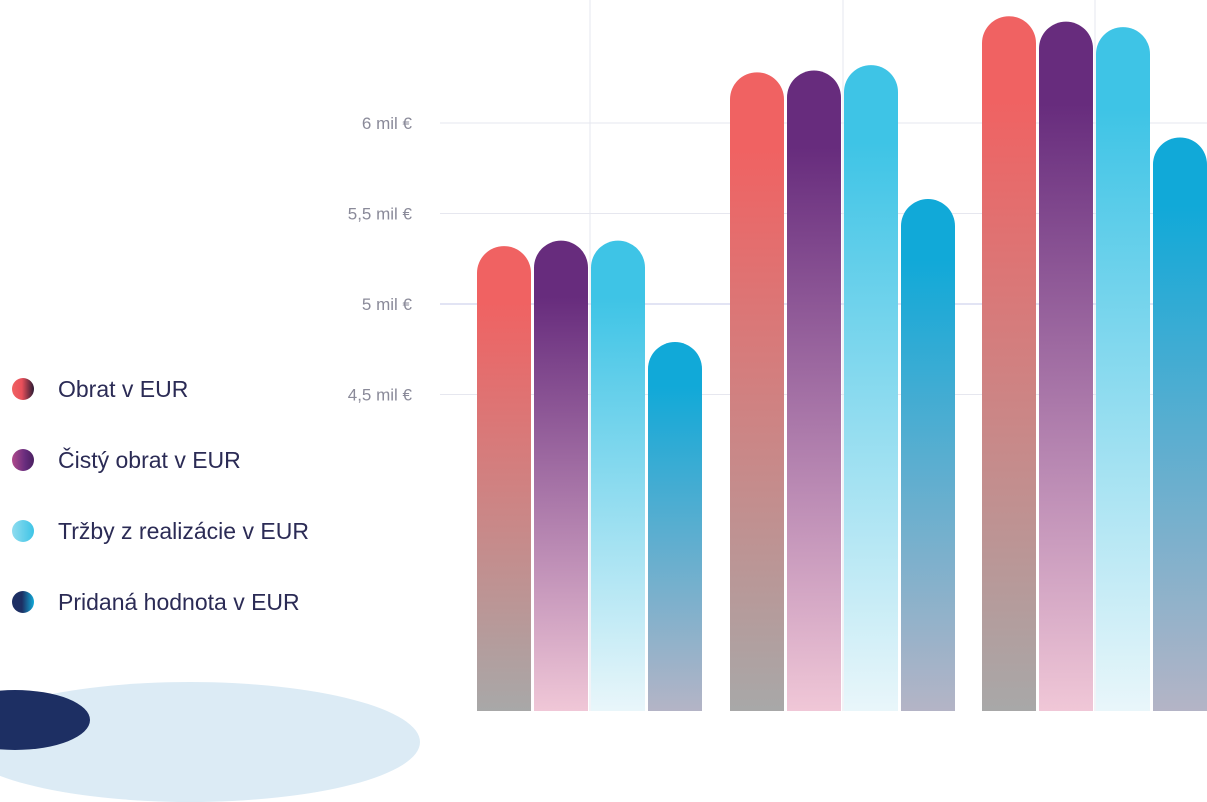  What do you see at coordinates (757, 391) in the screenshot?
I see `bar-series0-group1` at bounding box center [757, 391].